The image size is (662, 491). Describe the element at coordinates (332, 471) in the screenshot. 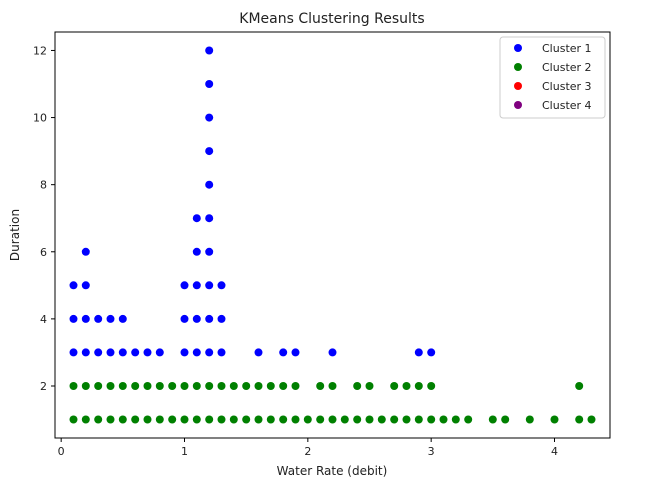

I see `x-axis-label: Water Rate (debit)` at that location.